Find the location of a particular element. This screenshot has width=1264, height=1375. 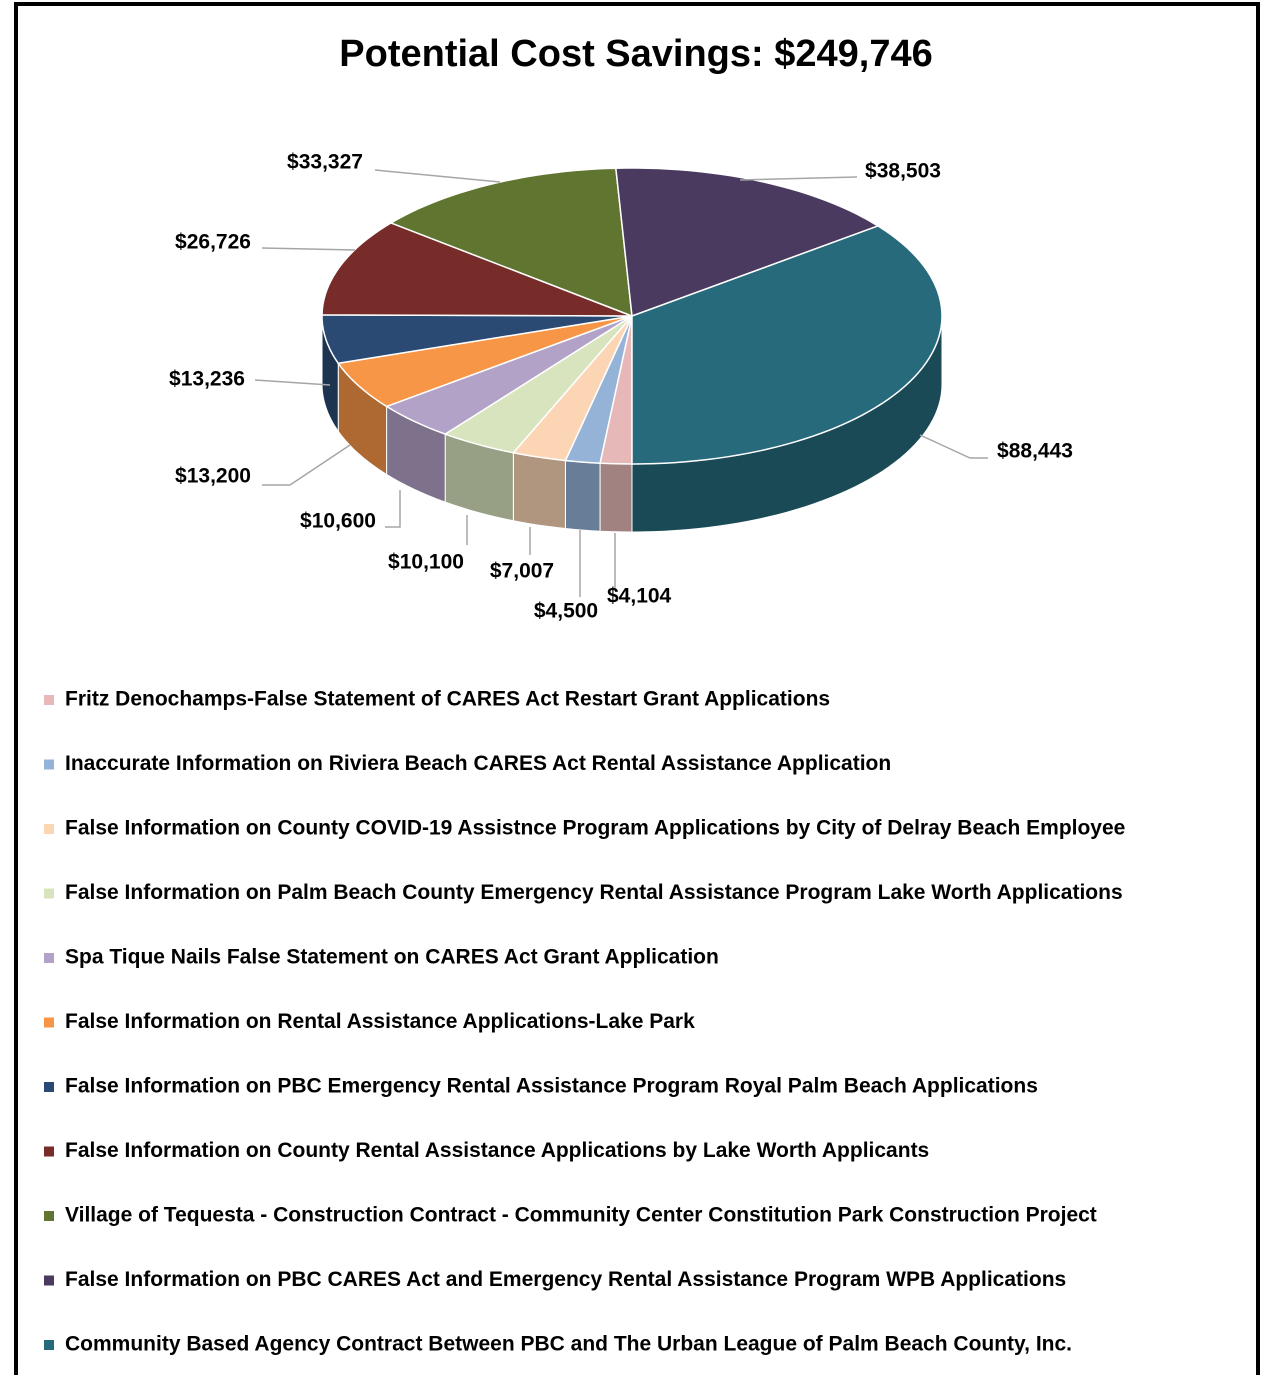

data-label: $4,500 is located at coordinates (566, 611).